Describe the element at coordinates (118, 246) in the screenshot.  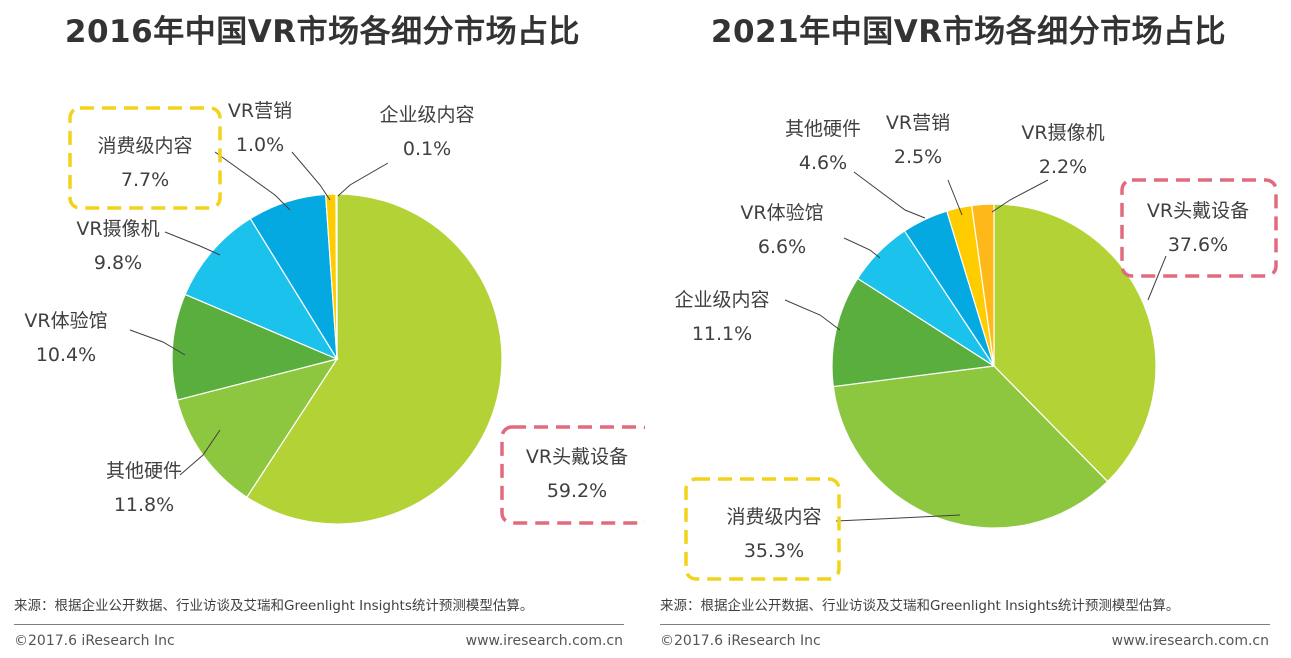
I see `slice-label-vr-camera: VR摄像机 9.8%` at that location.